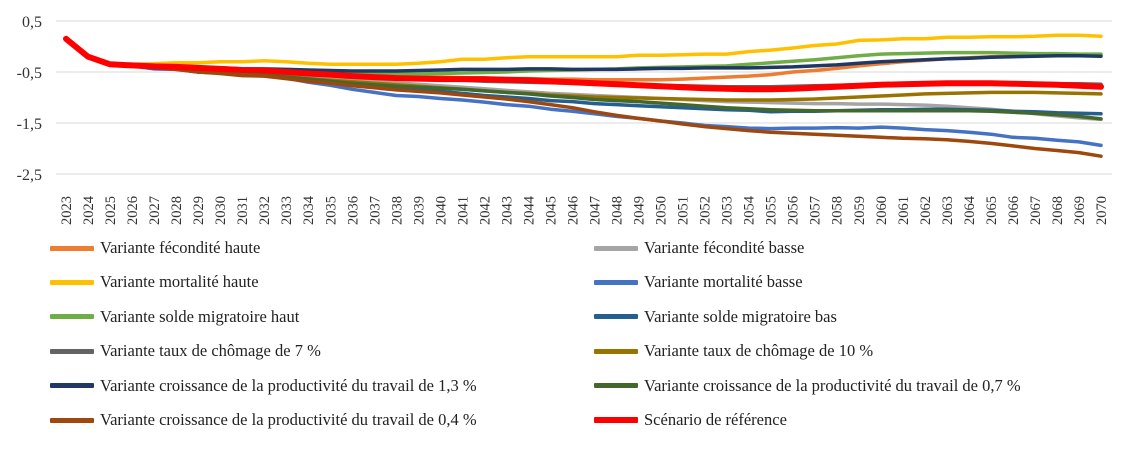 The image size is (1138, 459). Describe the element at coordinates (507, 210) in the screenshot. I see `x-tick-label: 2043` at that location.